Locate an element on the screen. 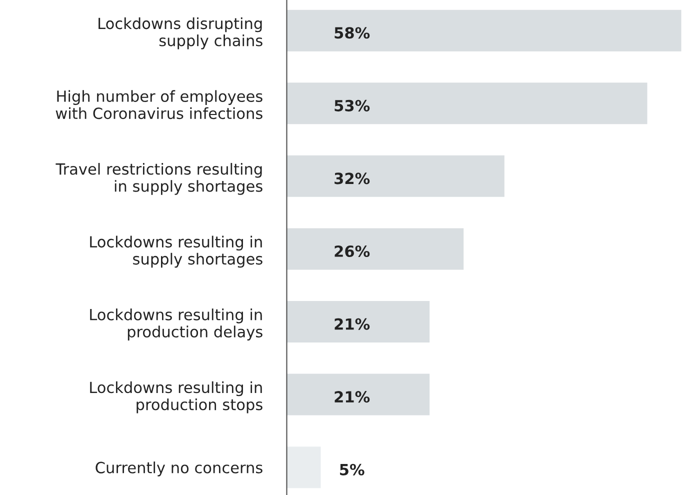 Image resolution: width=686 pixels, height=495 pixels. data-label: 53% is located at coordinates (352, 106).